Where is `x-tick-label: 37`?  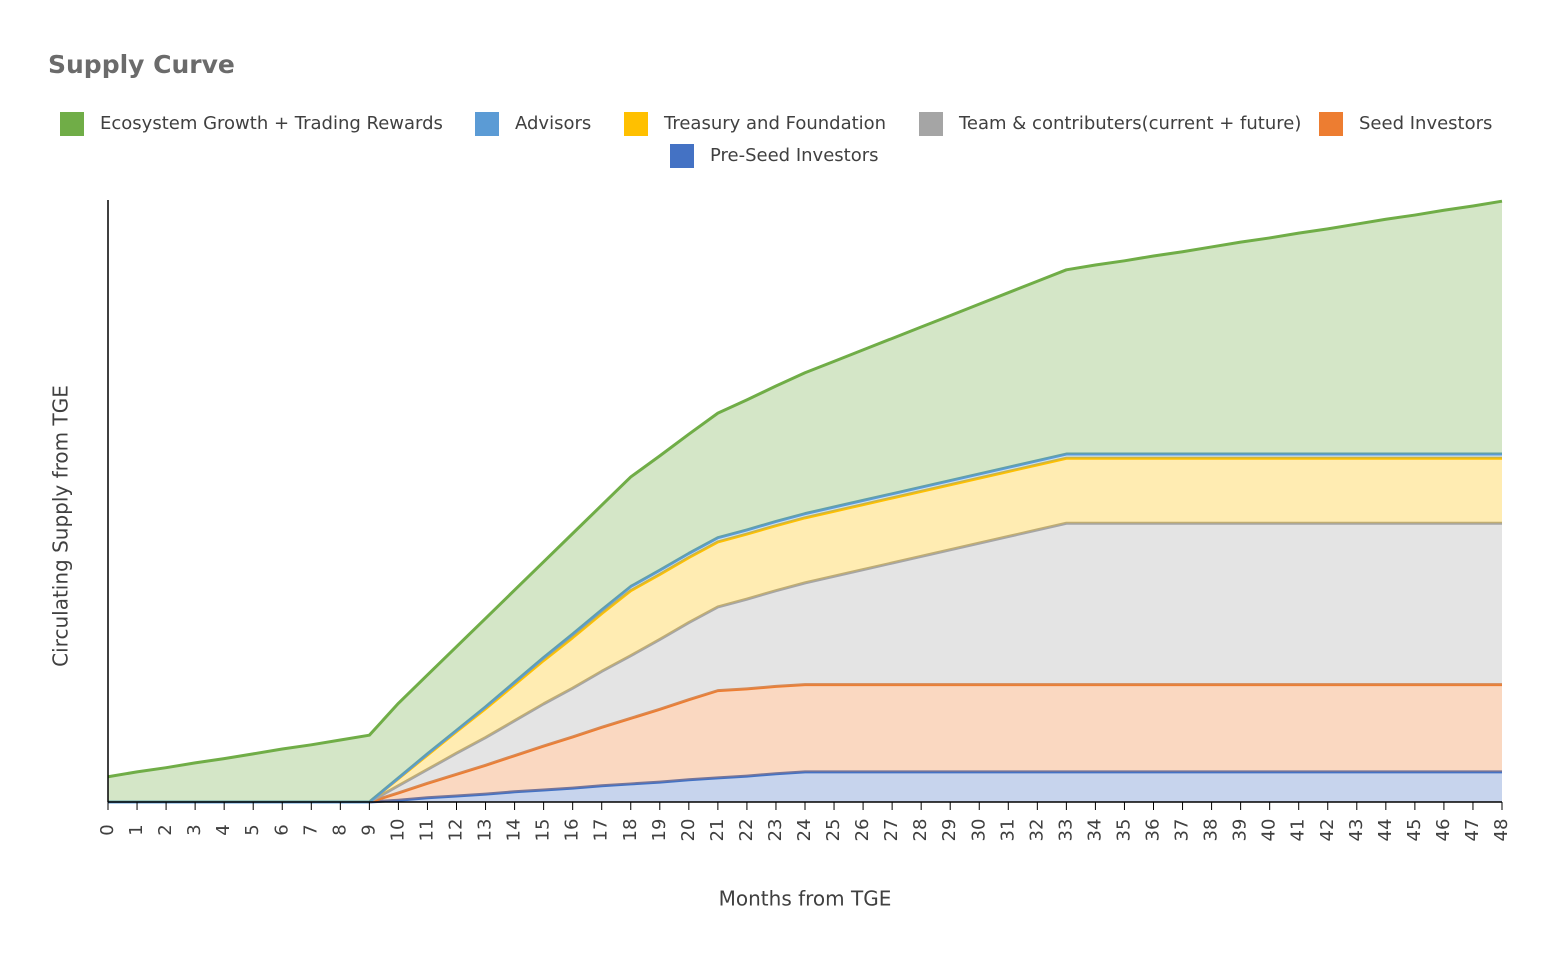
x-tick-label: 37 is located at coordinates (1182, 830).